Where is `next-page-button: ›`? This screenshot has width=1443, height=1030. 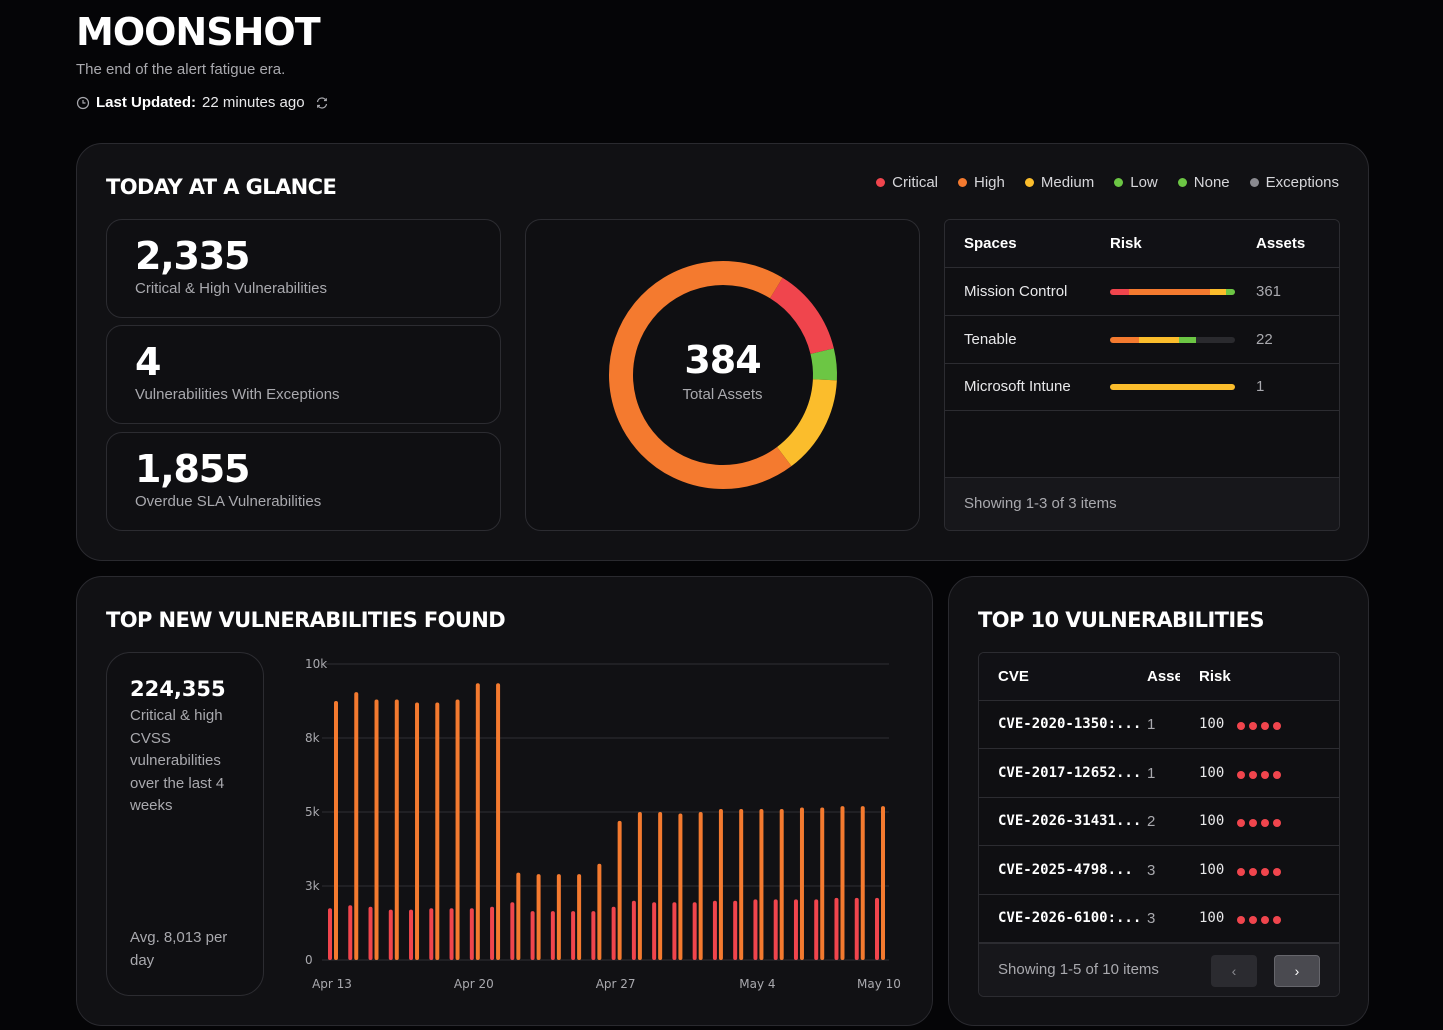 next-page-button: › is located at coordinates (1297, 971).